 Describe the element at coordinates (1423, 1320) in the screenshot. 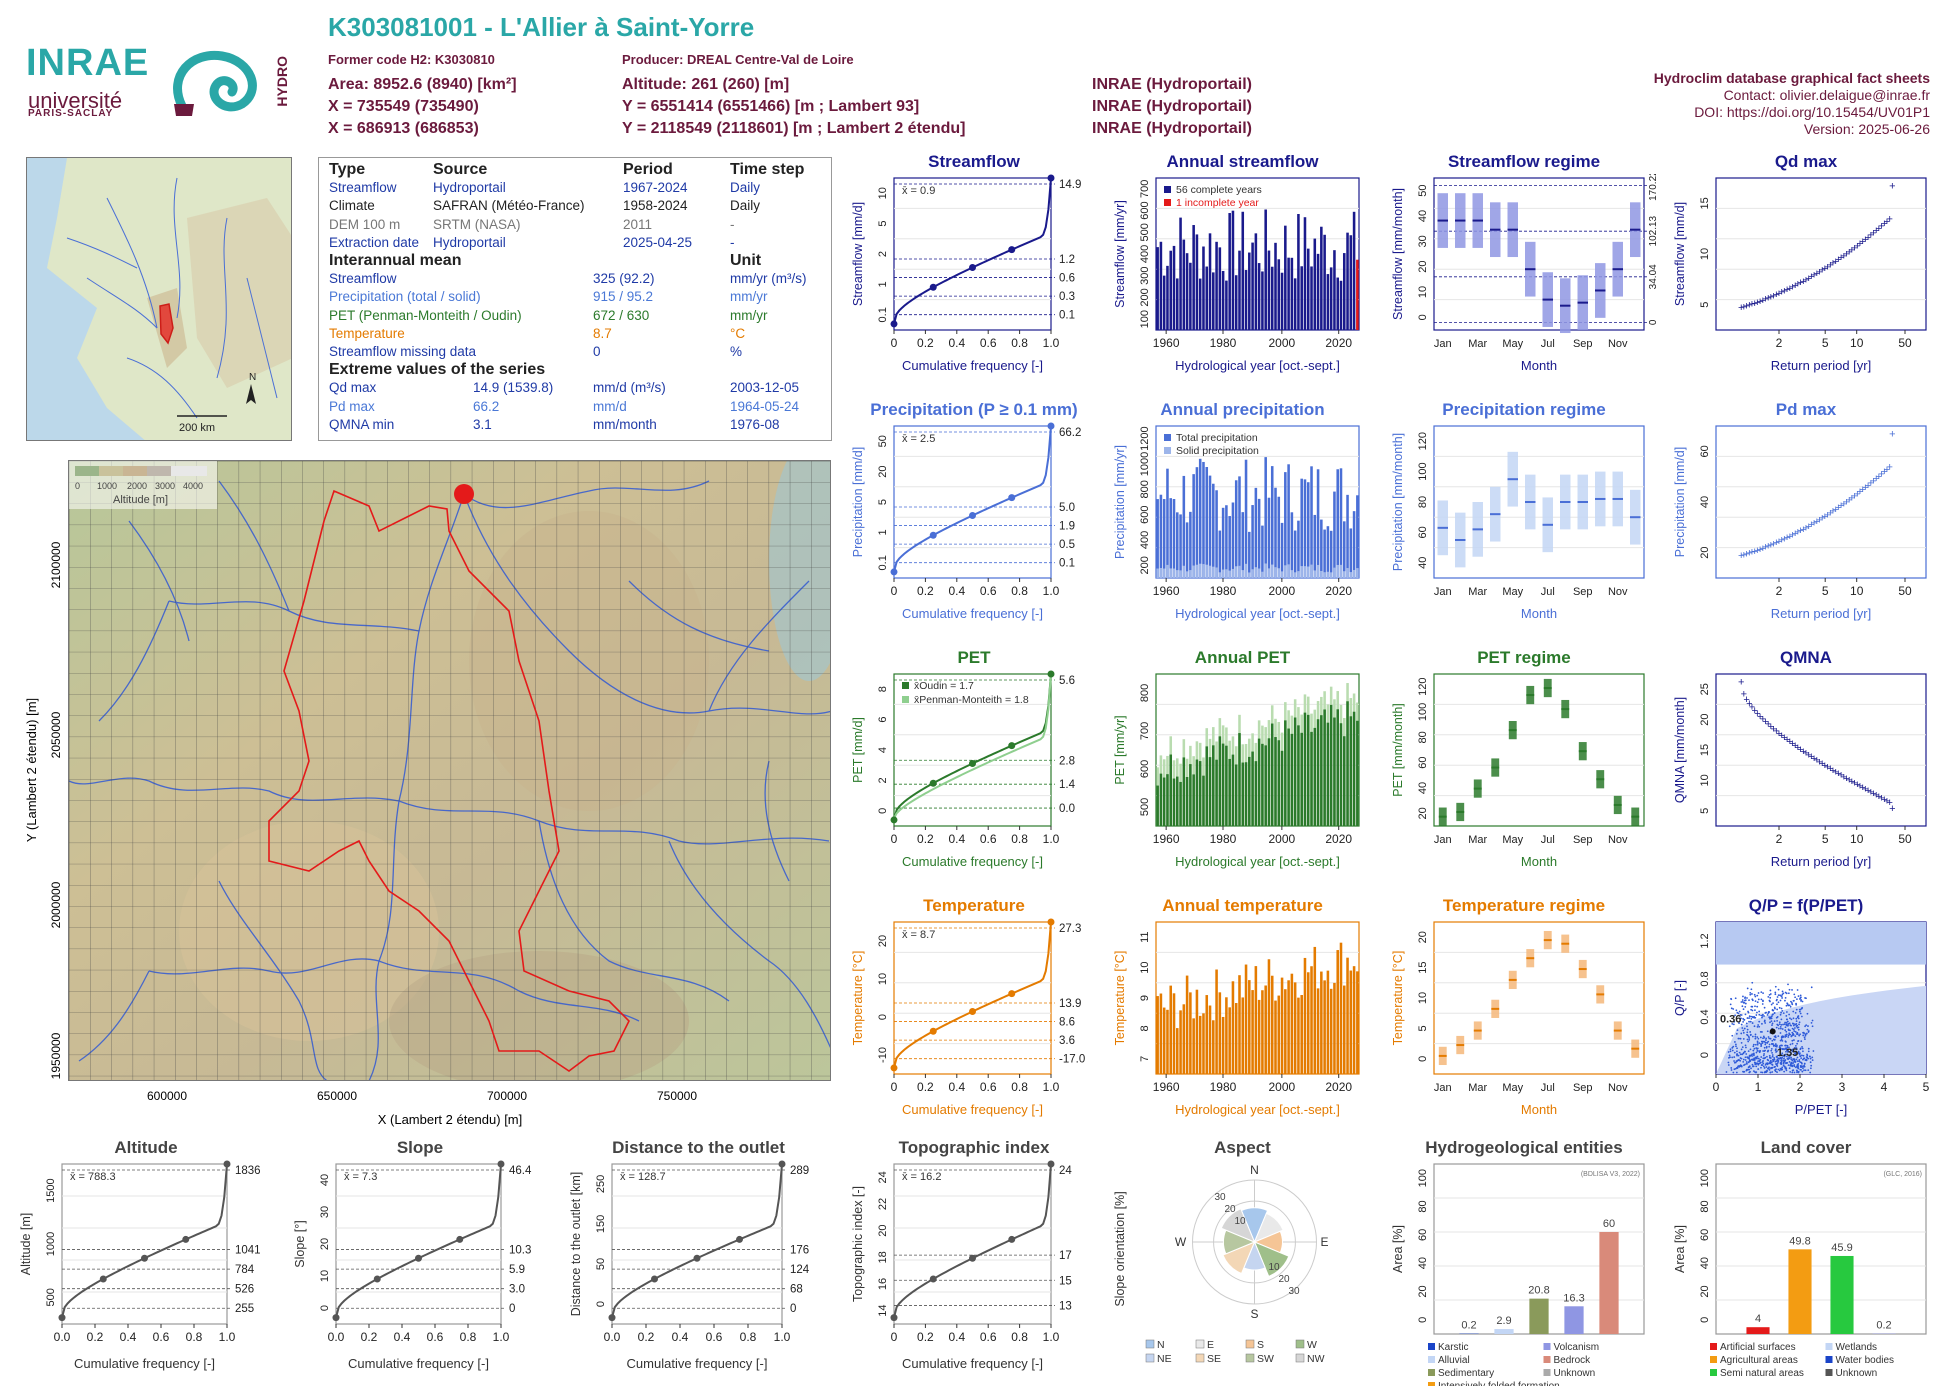

I see `y-tick-label: 0` at that location.